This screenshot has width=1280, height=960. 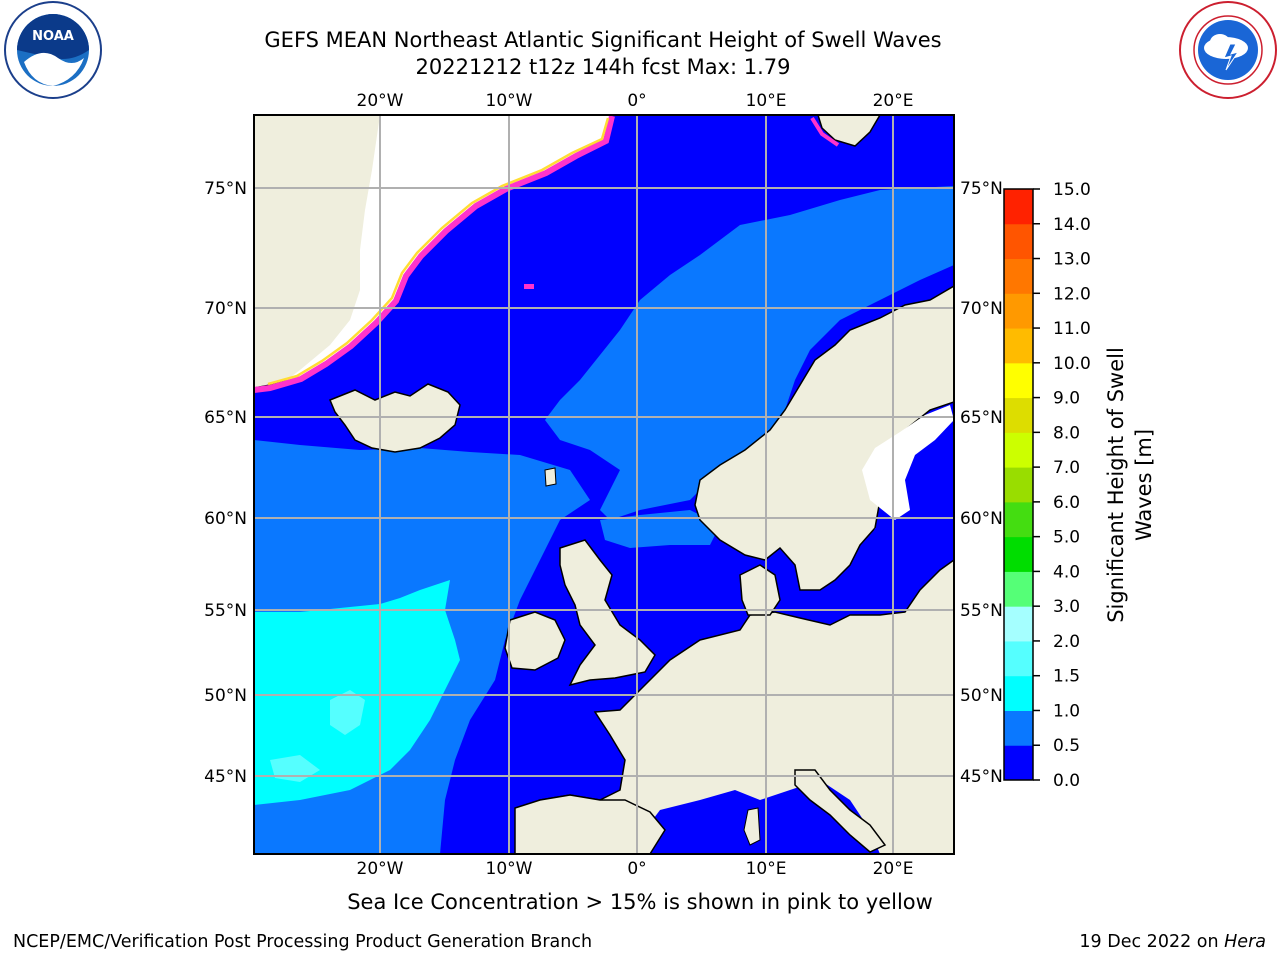 What do you see at coordinates (981, 519) in the screenshot?
I see `lat-label-right: 60°N` at bounding box center [981, 519].